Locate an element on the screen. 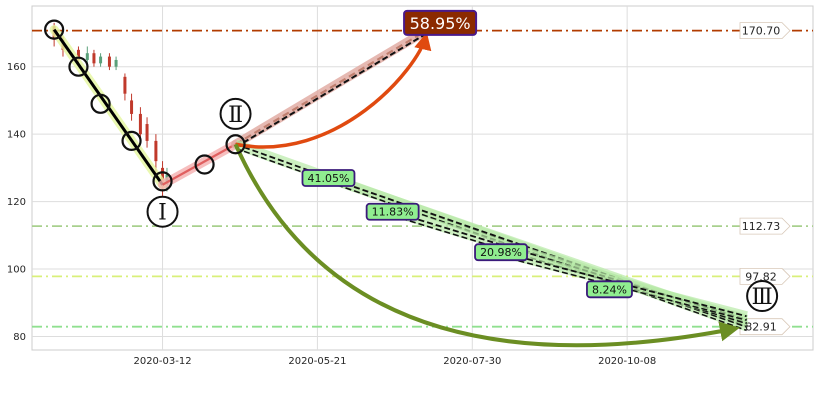 This screenshot has height=409, width=819. pct-label: 41.05% is located at coordinates (328, 178).